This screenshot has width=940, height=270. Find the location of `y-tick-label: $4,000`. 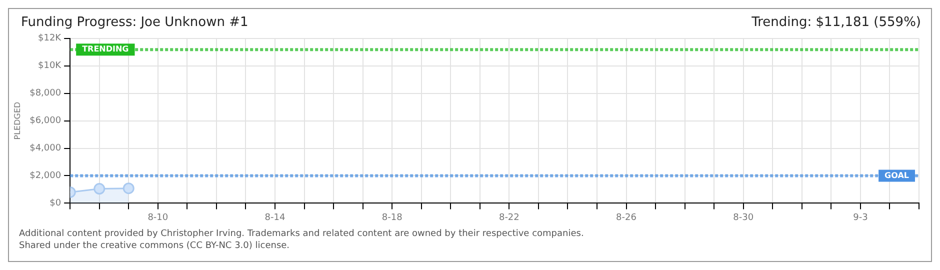

y-tick-label: $4,000 is located at coordinates (46, 149).